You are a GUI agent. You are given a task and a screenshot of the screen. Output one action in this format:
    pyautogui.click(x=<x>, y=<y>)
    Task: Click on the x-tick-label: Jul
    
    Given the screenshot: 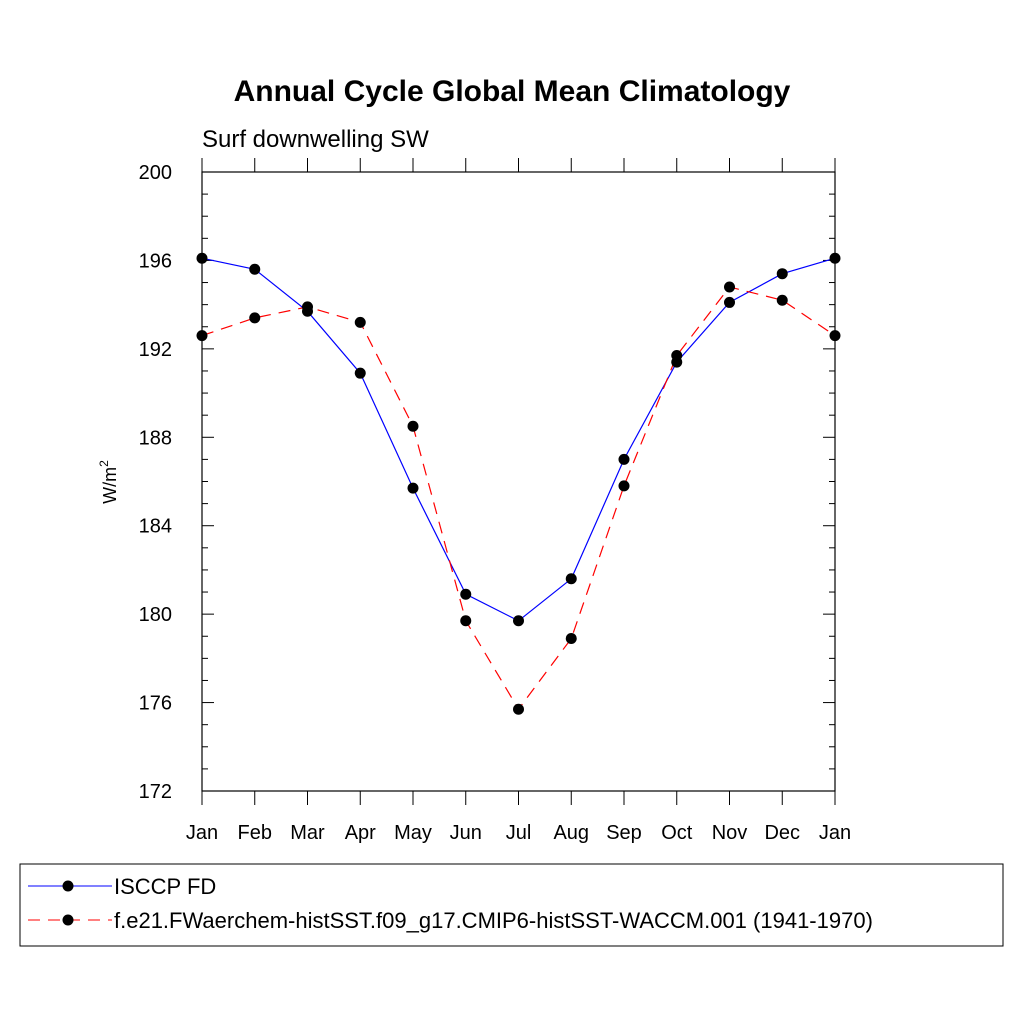 What is the action you would take?
    pyautogui.click(x=519, y=833)
    